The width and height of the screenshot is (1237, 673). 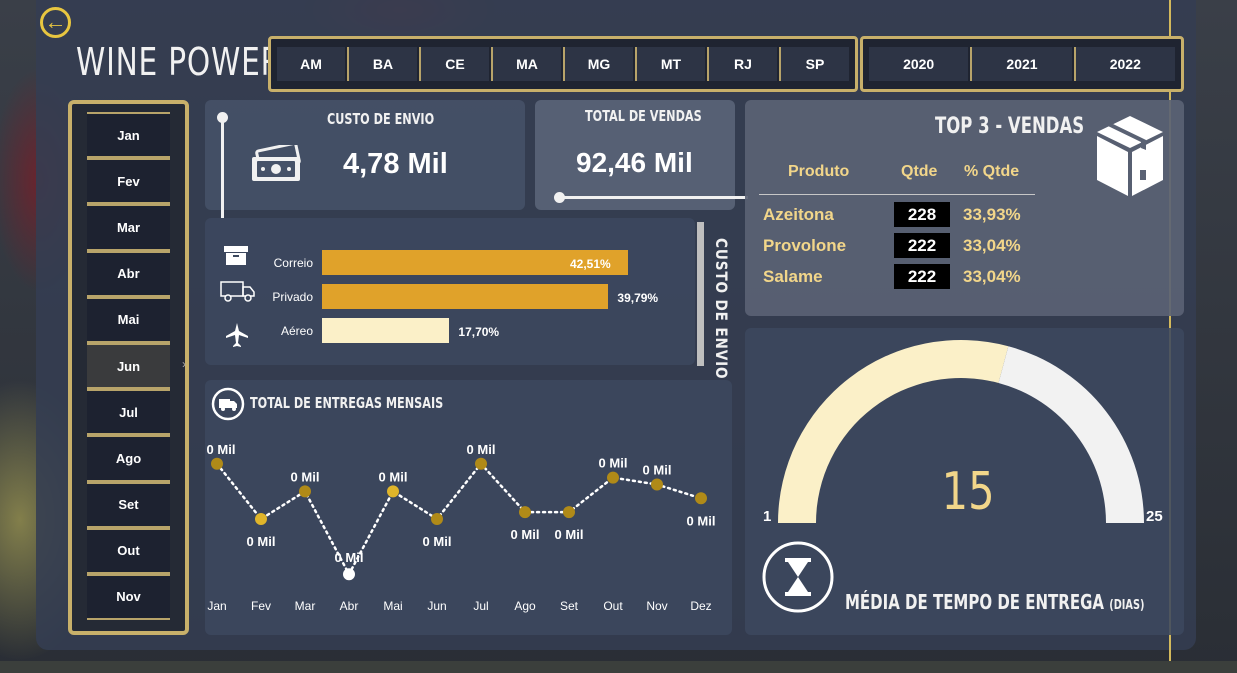 I want to click on status-bar, so click(x=618, y=667).